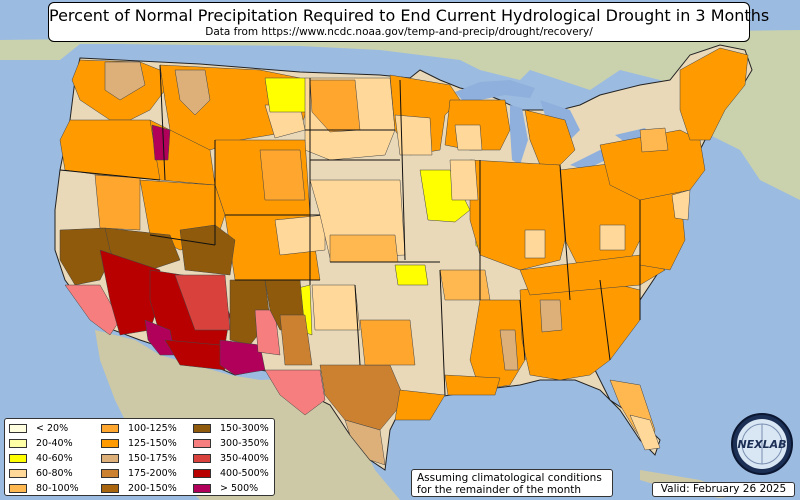 The width and height of the screenshot is (800, 500). What do you see at coordinates (645, 432) in the screenshot?
I see `region-fl-light` at bounding box center [645, 432].